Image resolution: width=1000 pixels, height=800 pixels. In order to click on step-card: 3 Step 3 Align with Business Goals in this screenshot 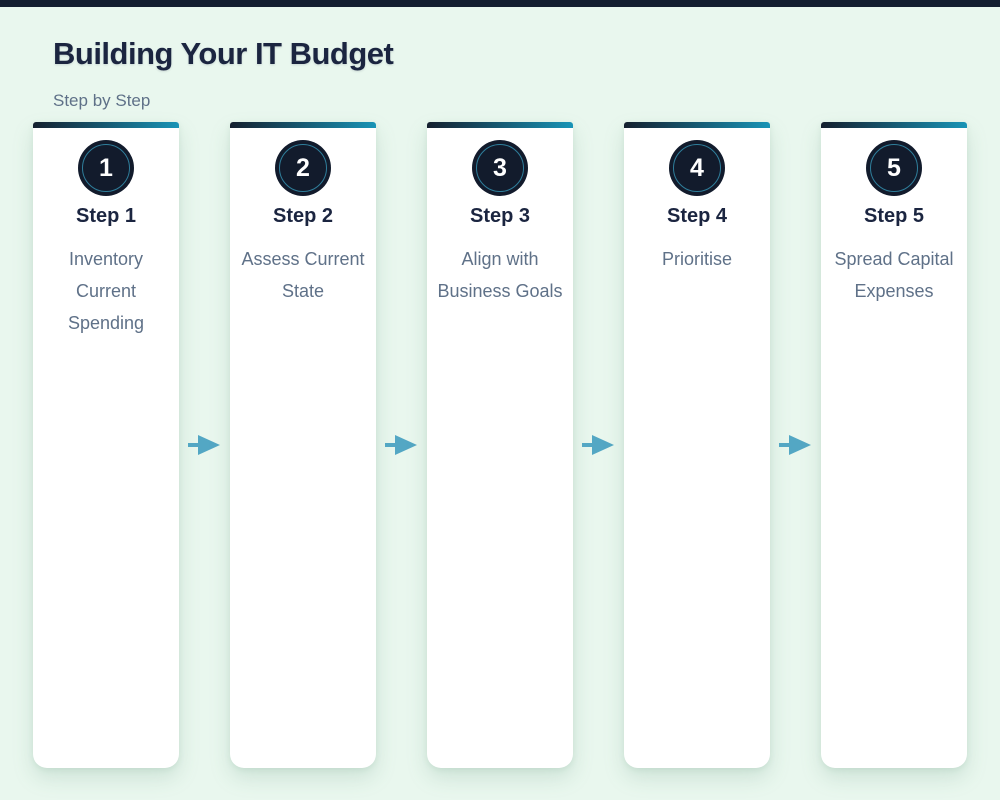, I will do `click(500, 445)`.